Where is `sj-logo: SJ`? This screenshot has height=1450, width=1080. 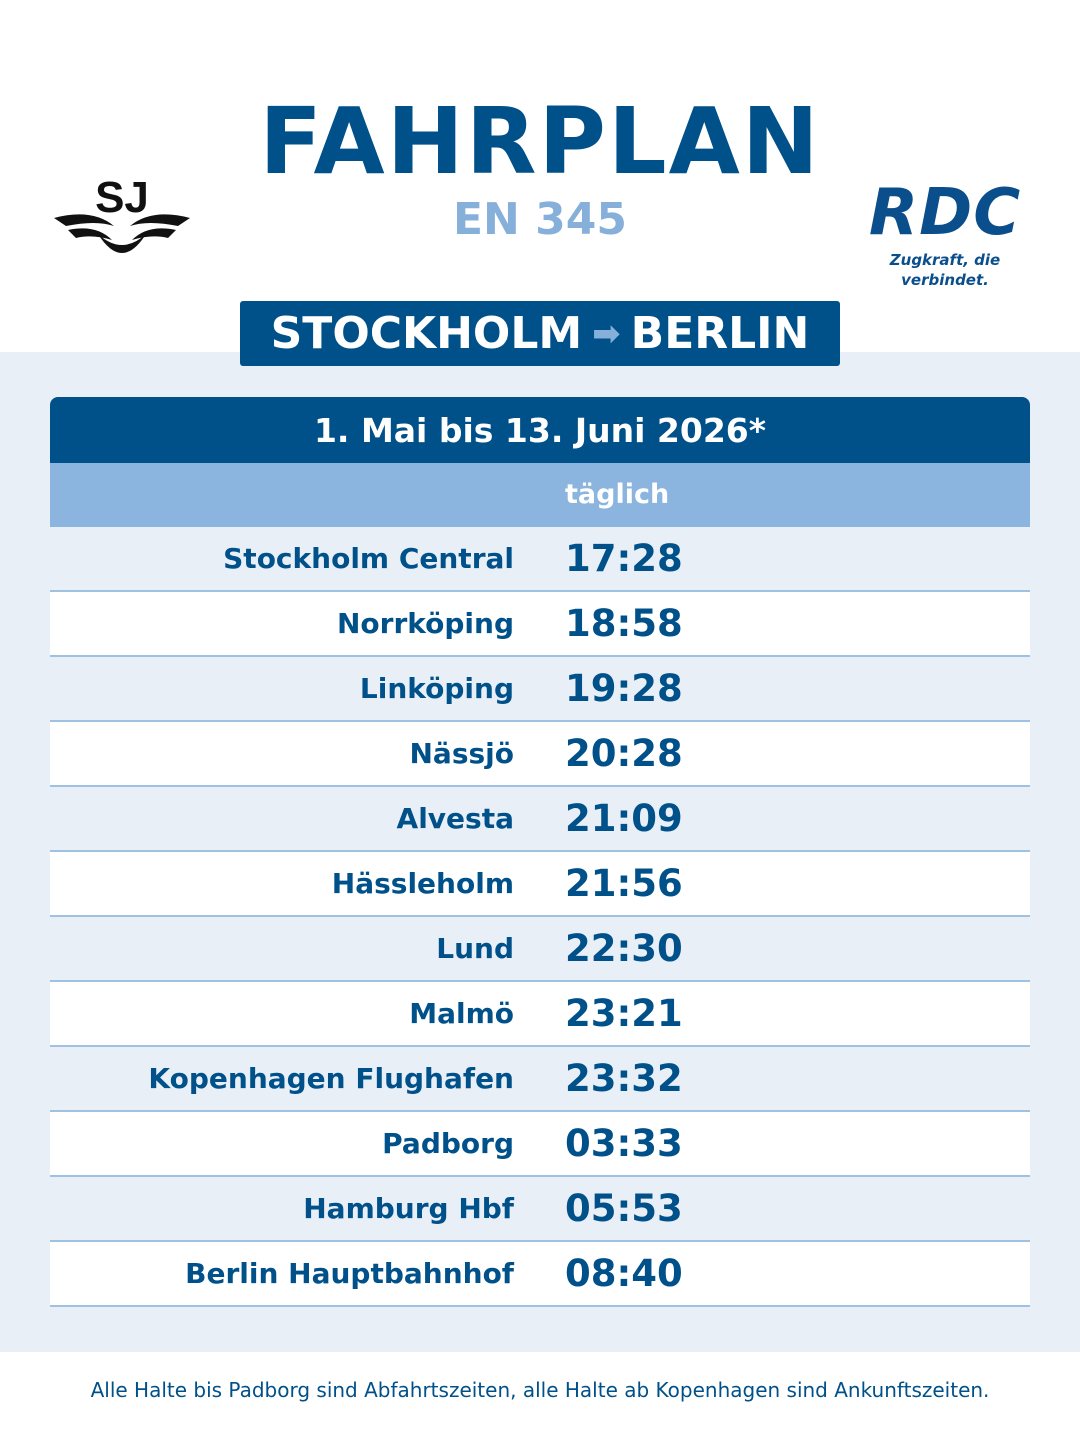
sj-logo: SJ is located at coordinates (122, 218).